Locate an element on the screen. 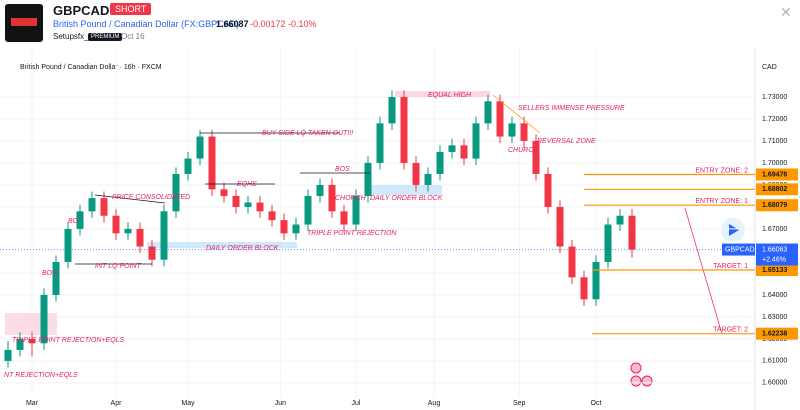  y-axis-label: CAD is located at coordinates (769, 67).